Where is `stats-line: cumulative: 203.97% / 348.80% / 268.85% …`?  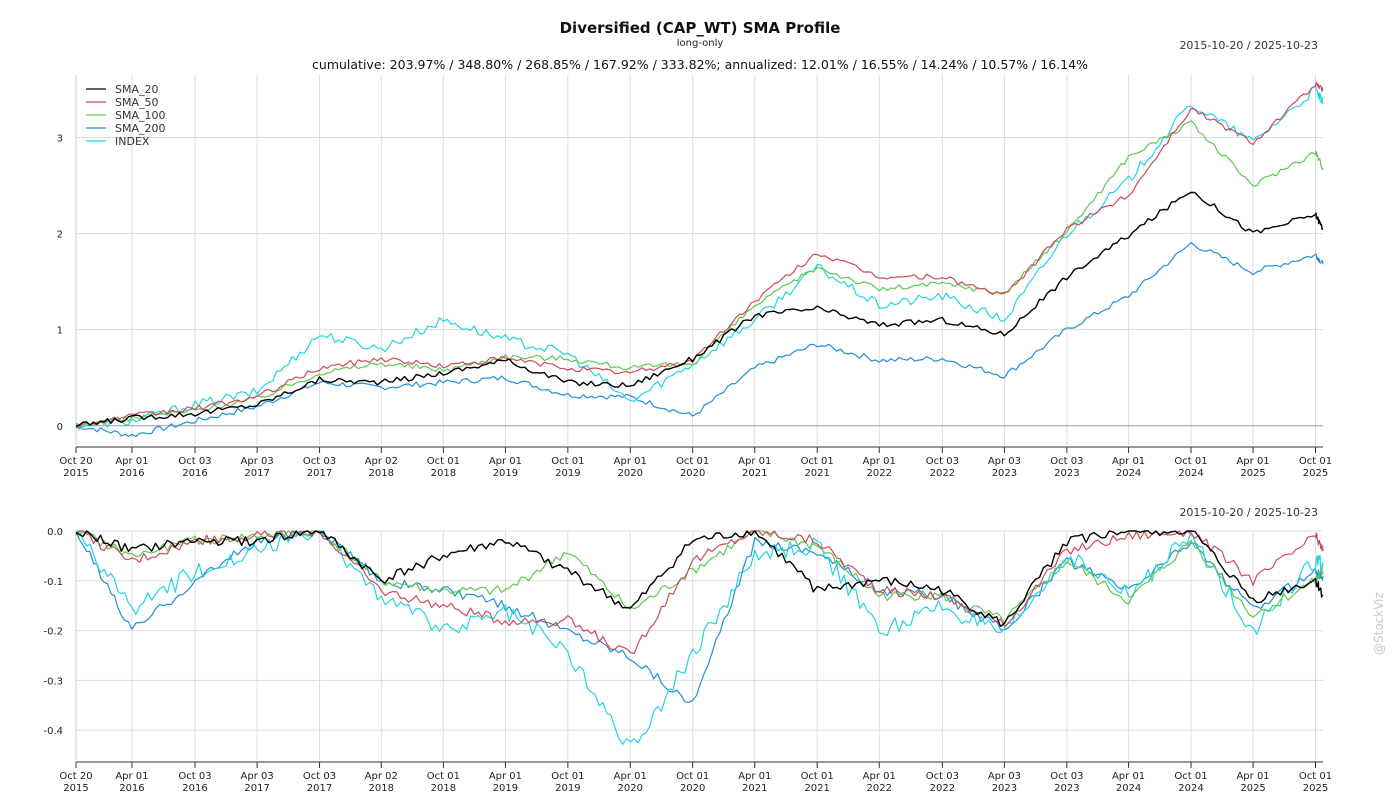 stats-line: cumulative: 203.97% / 348.80% / 268.85% … is located at coordinates (700, 64).